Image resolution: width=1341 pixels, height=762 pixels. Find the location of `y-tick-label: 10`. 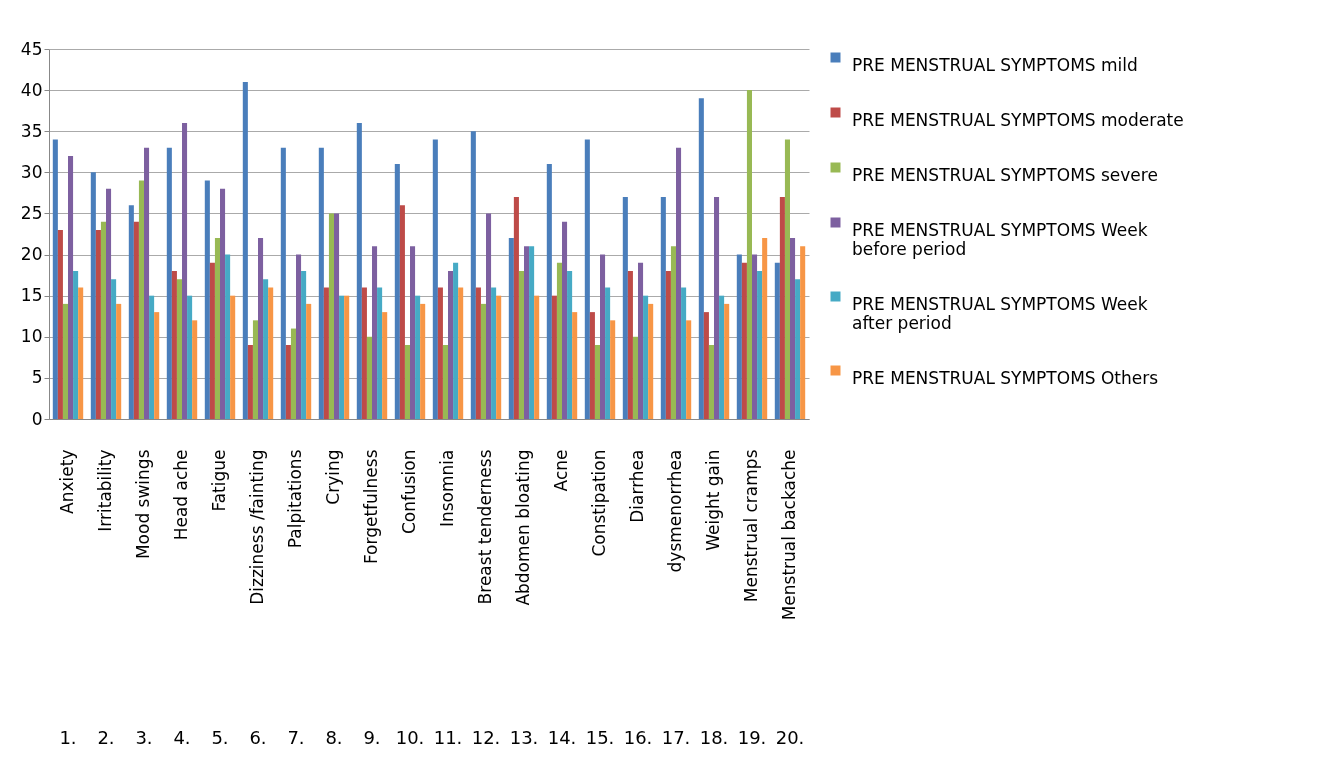

y-tick-label: 10 is located at coordinates (31, 336).